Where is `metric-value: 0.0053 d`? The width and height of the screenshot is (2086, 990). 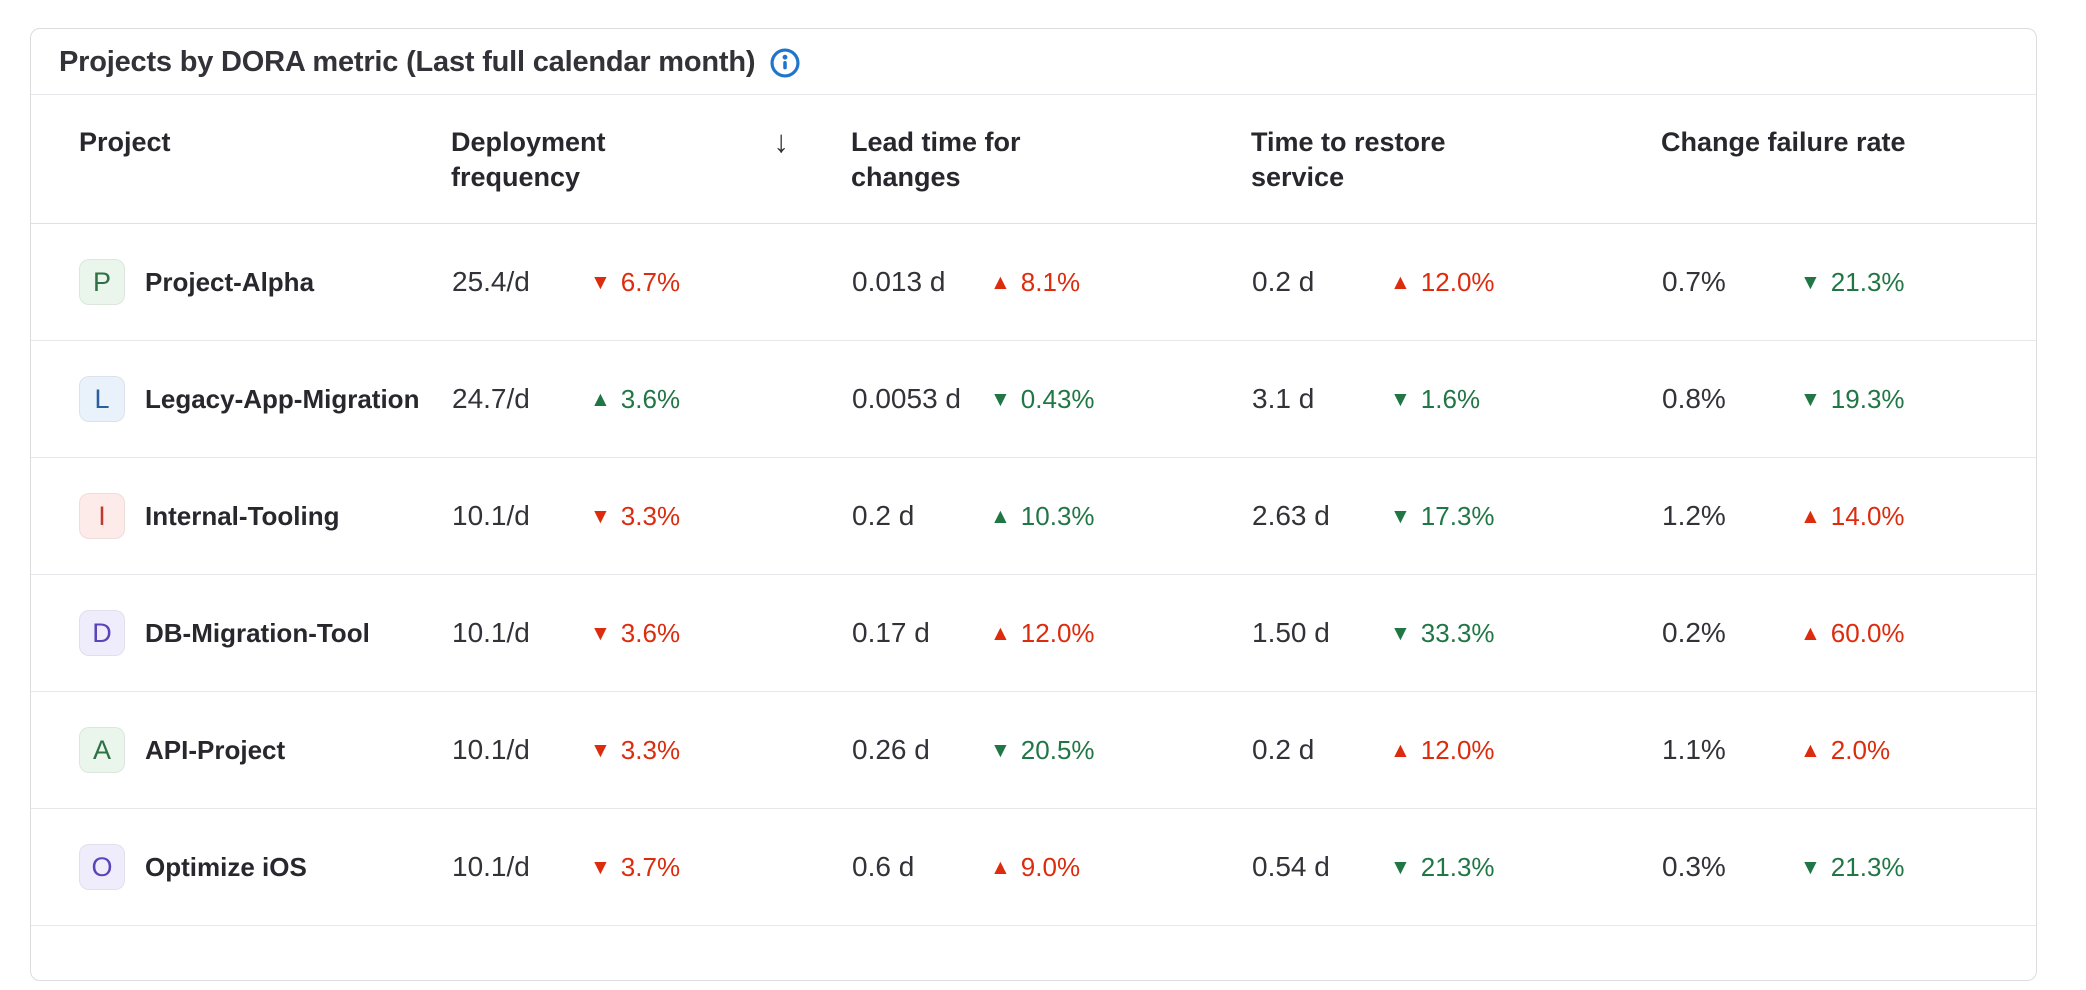
metric-value: 0.0053 d is located at coordinates (906, 399).